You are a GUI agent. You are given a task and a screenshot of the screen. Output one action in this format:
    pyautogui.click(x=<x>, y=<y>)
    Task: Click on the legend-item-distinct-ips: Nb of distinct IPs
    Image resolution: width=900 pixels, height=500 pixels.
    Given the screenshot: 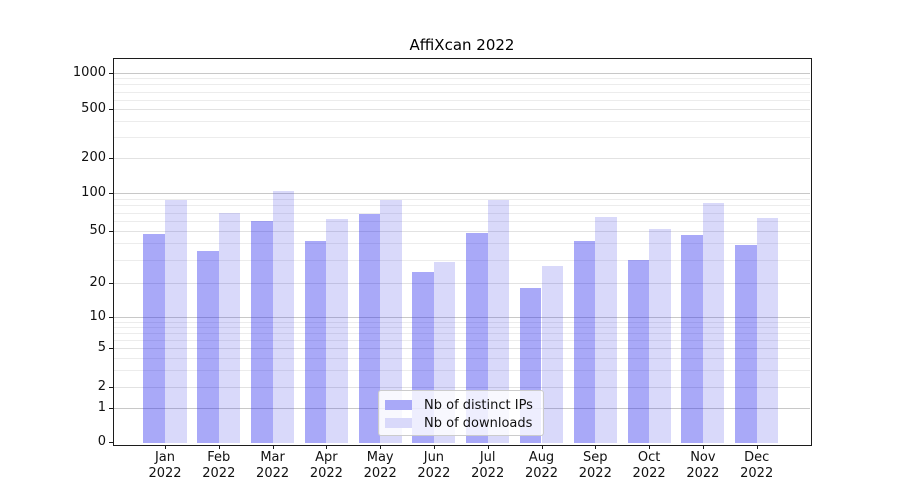 What is the action you would take?
    pyautogui.click(x=460, y=405)
    